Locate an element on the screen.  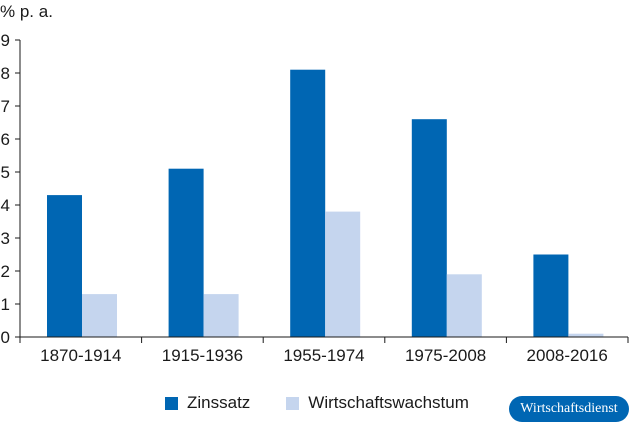
bar-zinssatz-1975-2008 is located at coordinates (429, 228).